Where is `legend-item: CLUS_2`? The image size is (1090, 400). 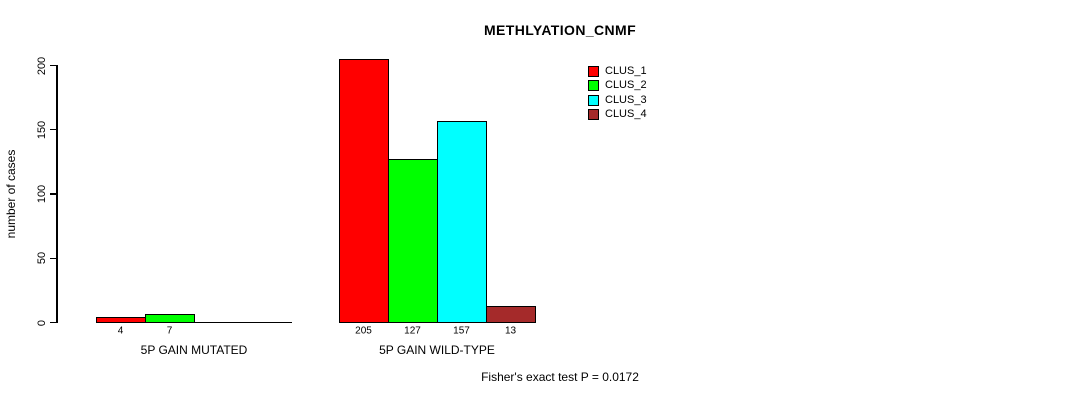
legend-item: CLUS_2 is located at coordinates (617, 85).